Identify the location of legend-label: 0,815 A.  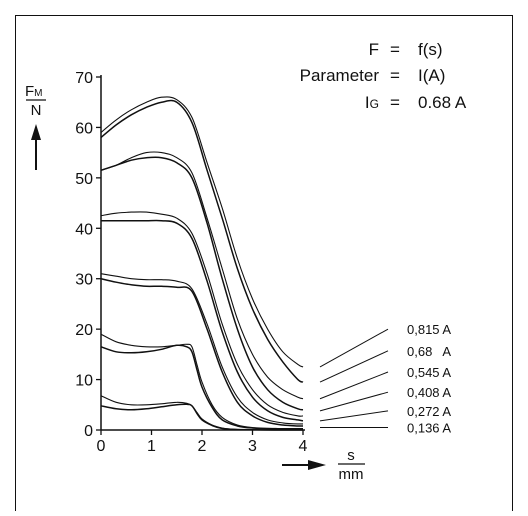
(429, 329).